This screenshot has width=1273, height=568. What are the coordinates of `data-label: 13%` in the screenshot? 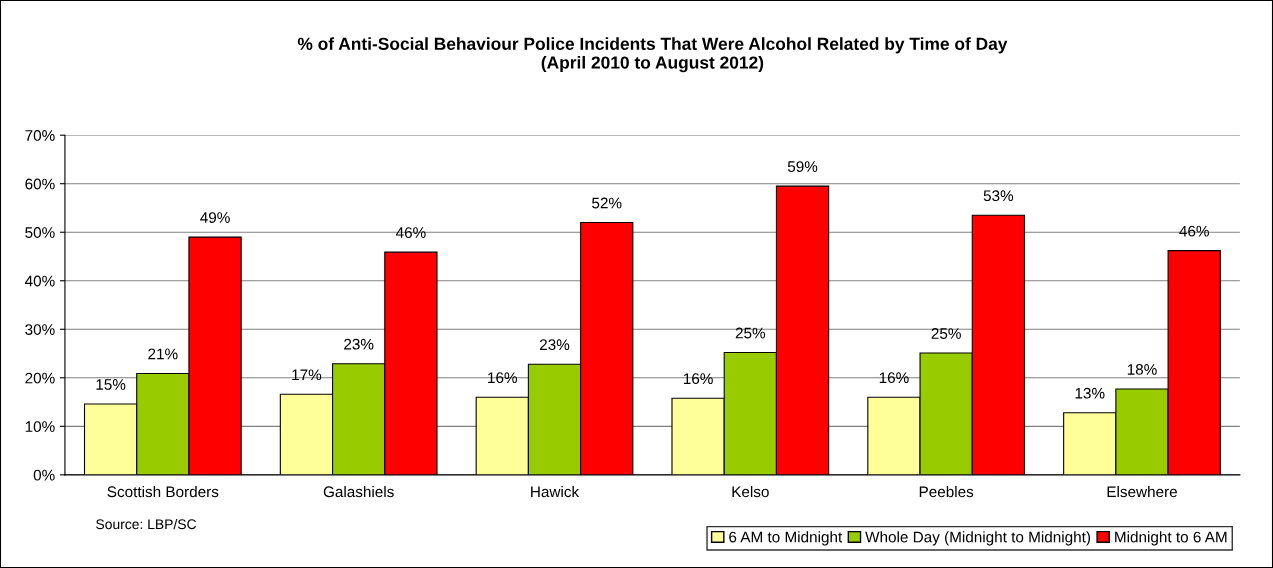 It's located at (1090, 393).